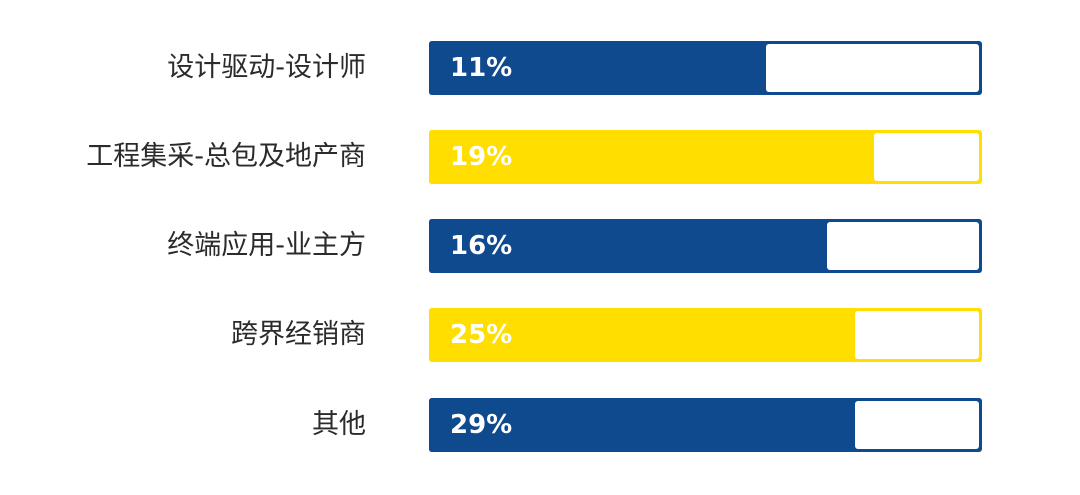  What do you see at coordinates (266, 67) in the screenshot?
I see `category-label: 设计驱动-设计师` at bounding box center [266, 67].